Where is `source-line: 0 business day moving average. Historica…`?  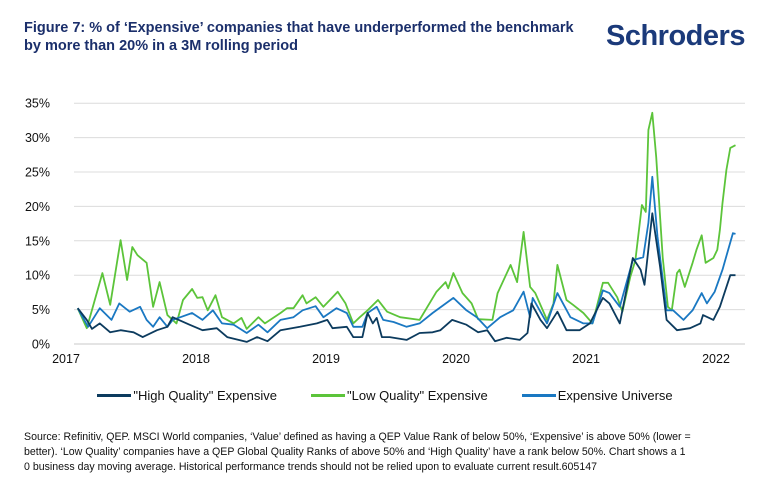
source-line: 0 business day moving average. Historica… is located at coordinates (310, 467).